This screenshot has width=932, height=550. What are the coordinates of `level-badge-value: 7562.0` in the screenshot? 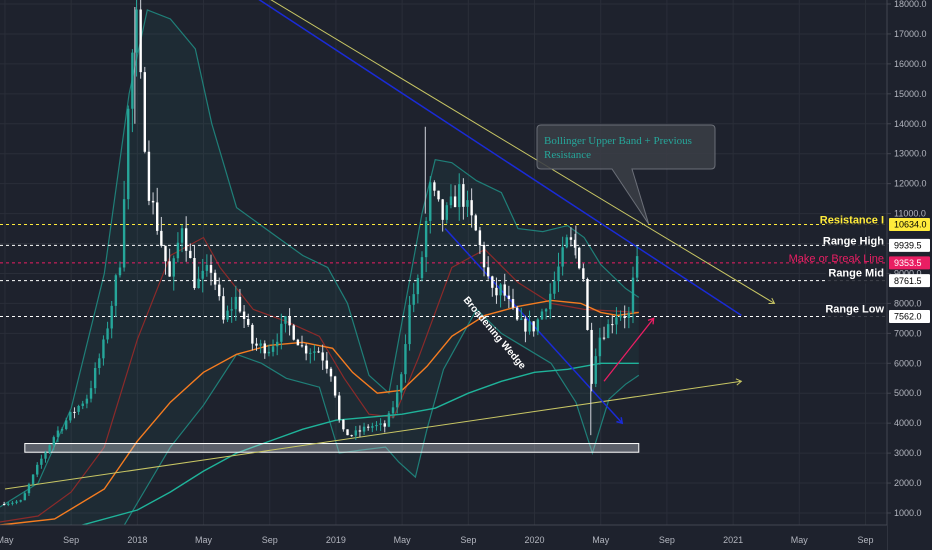 It's located at (908, 317).